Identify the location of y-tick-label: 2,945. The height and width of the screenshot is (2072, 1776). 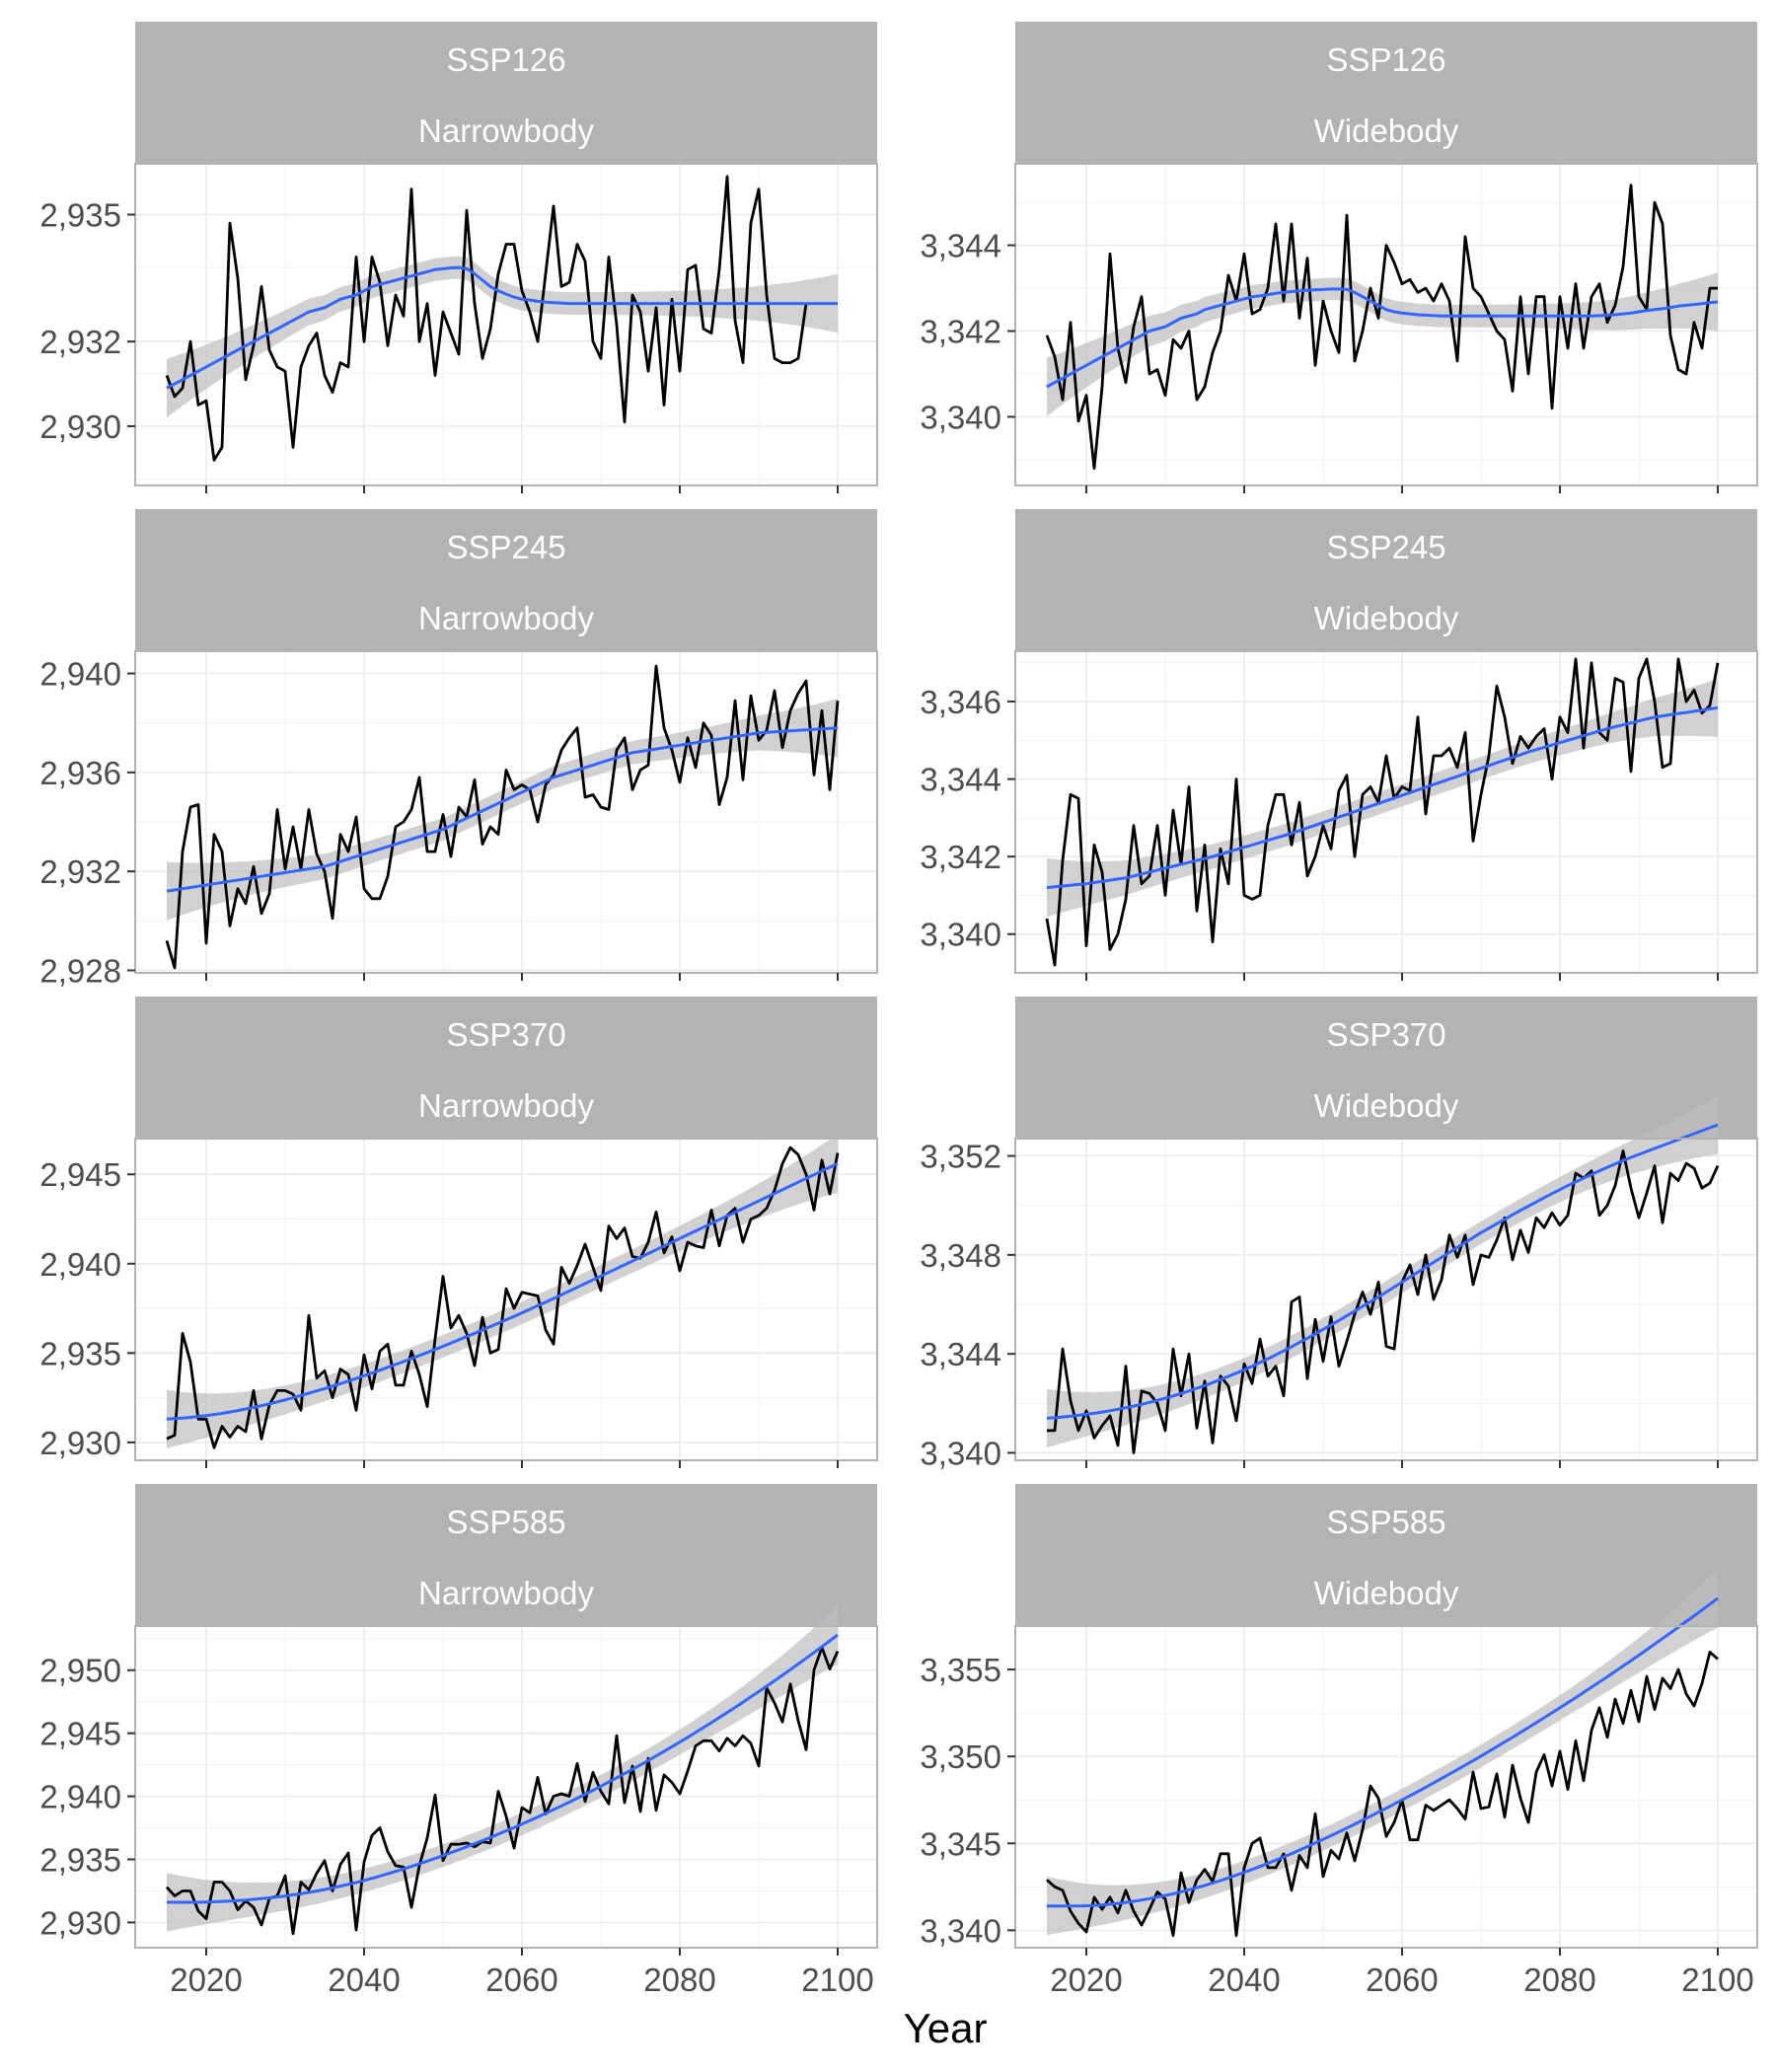
(80, 1174).